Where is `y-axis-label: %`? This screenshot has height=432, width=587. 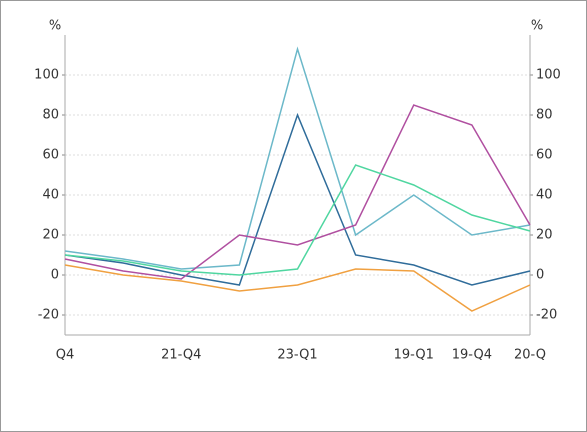
y-axis-label: % is located at coordinates (55, 26).